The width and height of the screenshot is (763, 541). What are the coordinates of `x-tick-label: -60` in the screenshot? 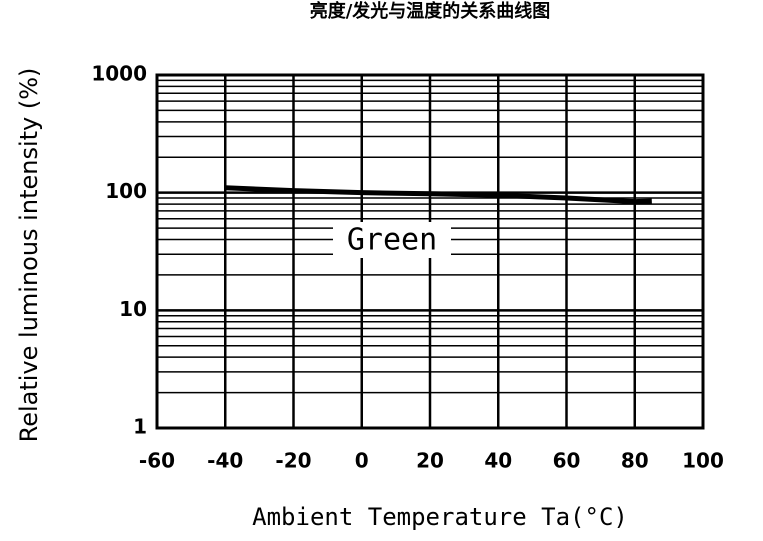 It's located at (157, 461).